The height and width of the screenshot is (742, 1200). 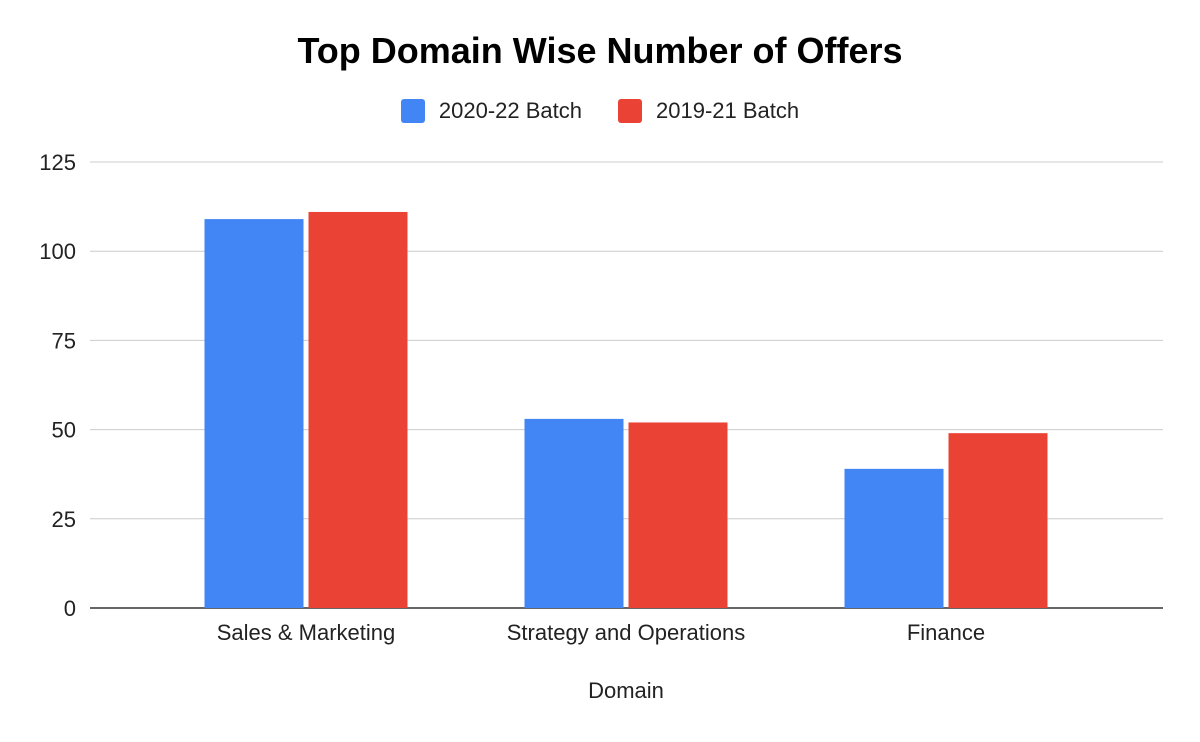 I want to click on x-tick-label: Sales & Marketing, so click(x=306, y=632).